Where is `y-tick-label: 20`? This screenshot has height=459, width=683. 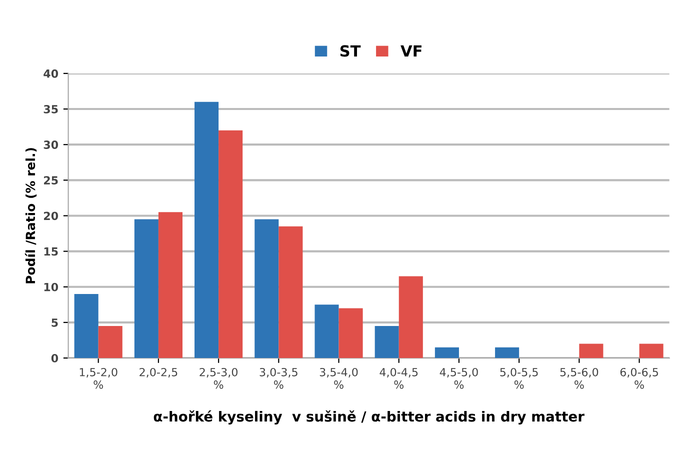
y-tick-label: 20 is located at coordinates (51, 216).